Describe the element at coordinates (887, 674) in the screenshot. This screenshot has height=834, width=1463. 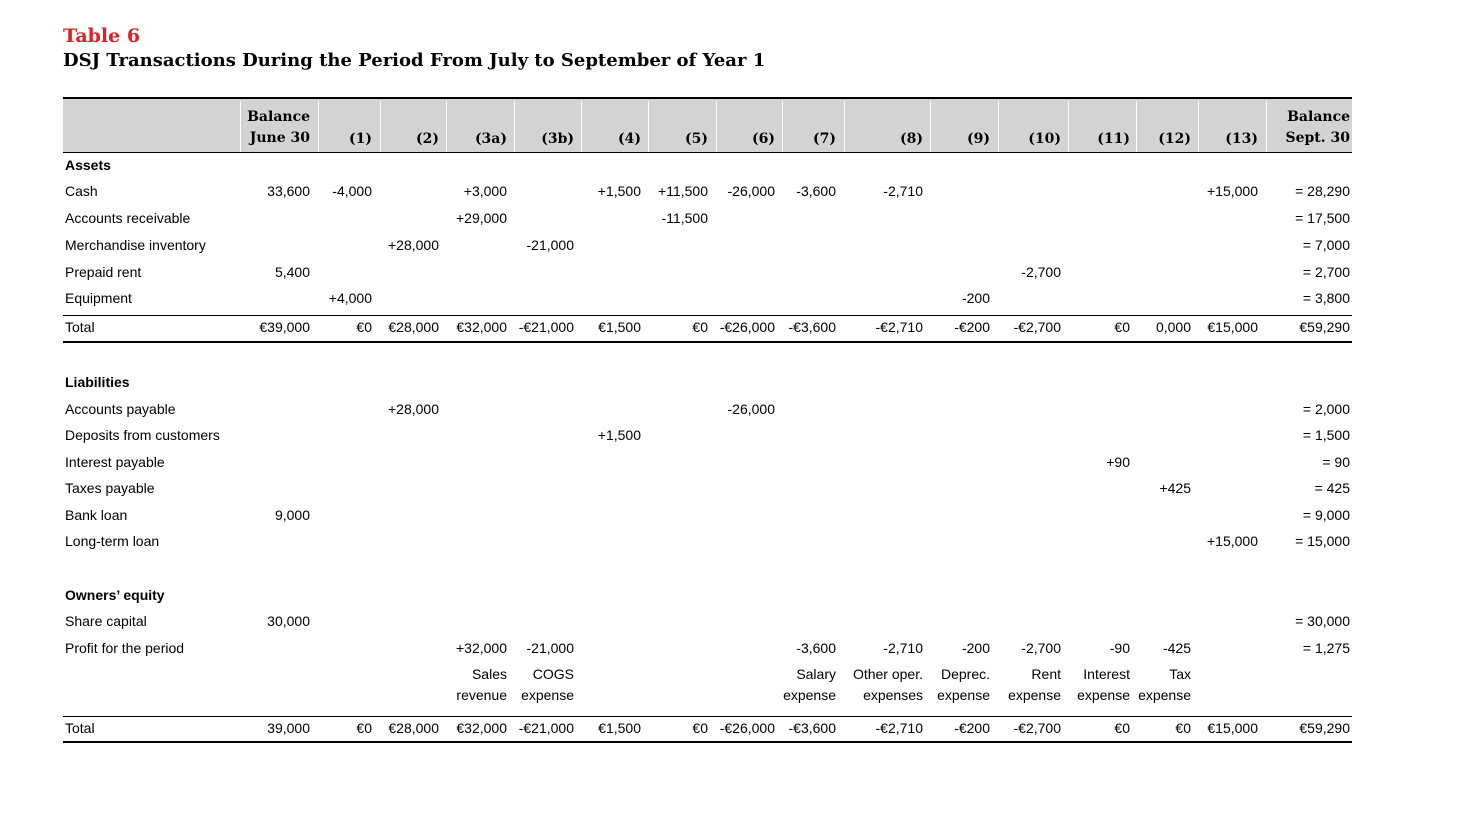
I see `account-note-line: Other oper.` at that location.